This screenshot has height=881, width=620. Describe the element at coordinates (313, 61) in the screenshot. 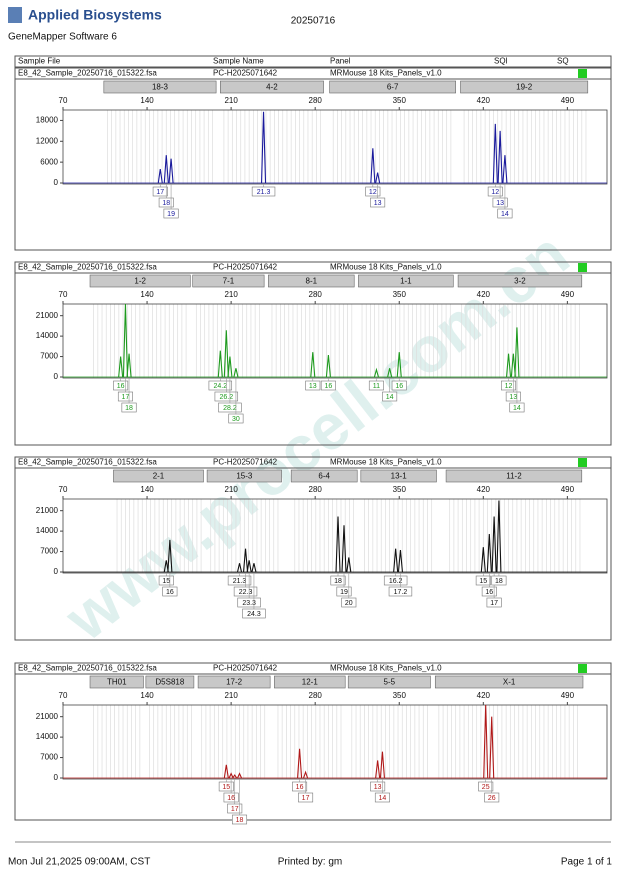

I see `column-header` at that location.